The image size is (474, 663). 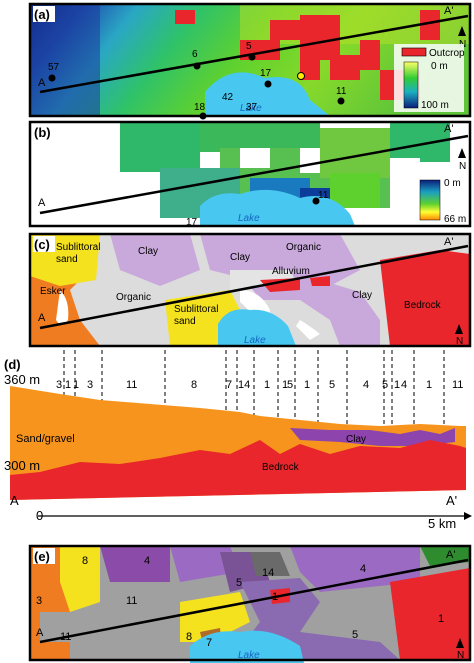 What do you see at coordinates (53, 291) in the screenshot?
I see `svg-text: Esker` at bounding box center [53, 291].